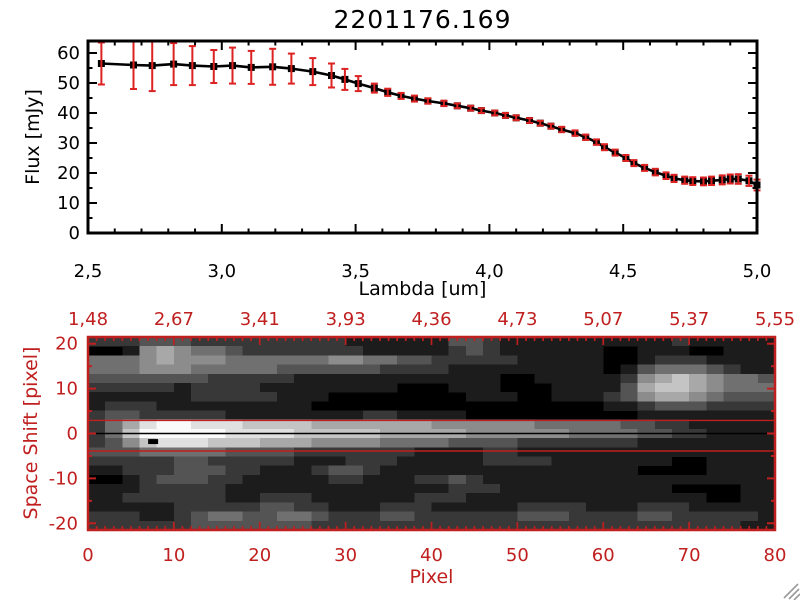 Image resolution: width=800 pixels, height=600 pixels. I want to click on pixel-tick-label: 80, so click(775, 555).